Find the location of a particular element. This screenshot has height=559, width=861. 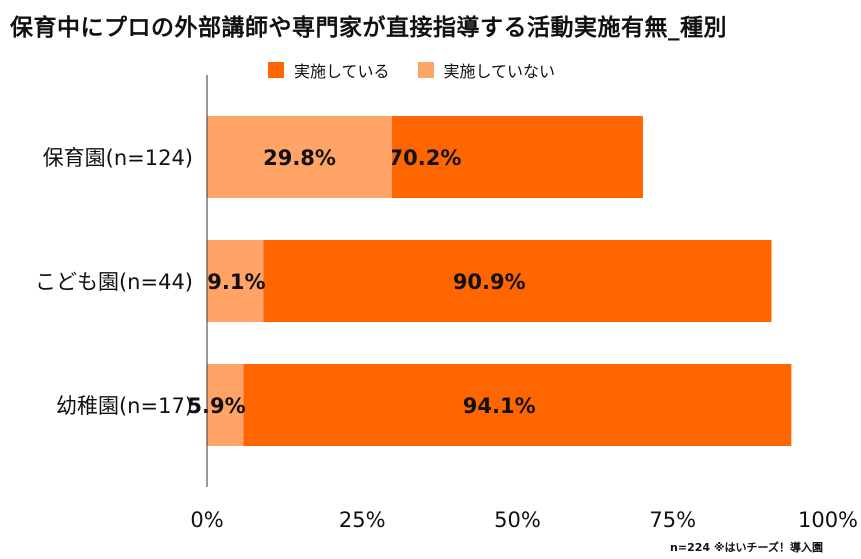

x-tick-label: 100% is located at coordinates (828, 520).